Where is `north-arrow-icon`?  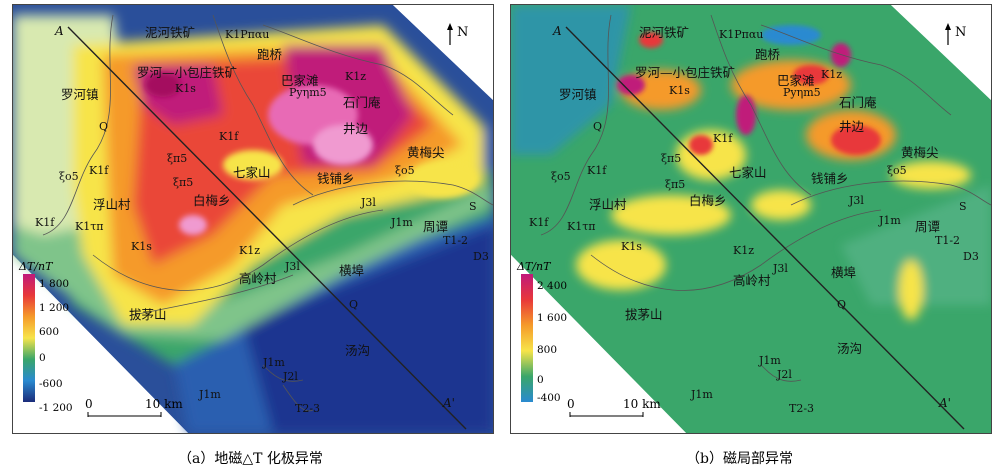
north-arrow-icon is located at coordinates (948, 34).